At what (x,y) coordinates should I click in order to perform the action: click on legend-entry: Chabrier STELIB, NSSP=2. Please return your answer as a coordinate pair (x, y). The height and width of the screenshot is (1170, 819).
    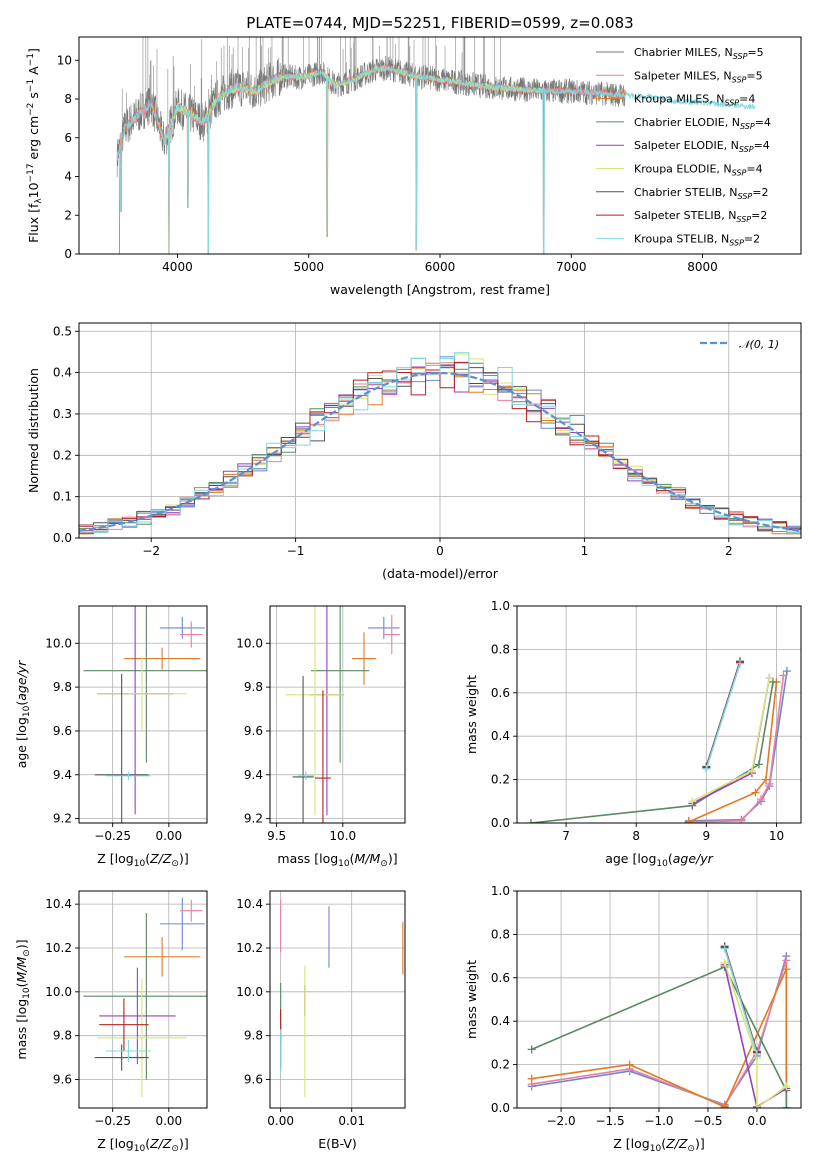
    Looking at the image, I should click on (701, 193).